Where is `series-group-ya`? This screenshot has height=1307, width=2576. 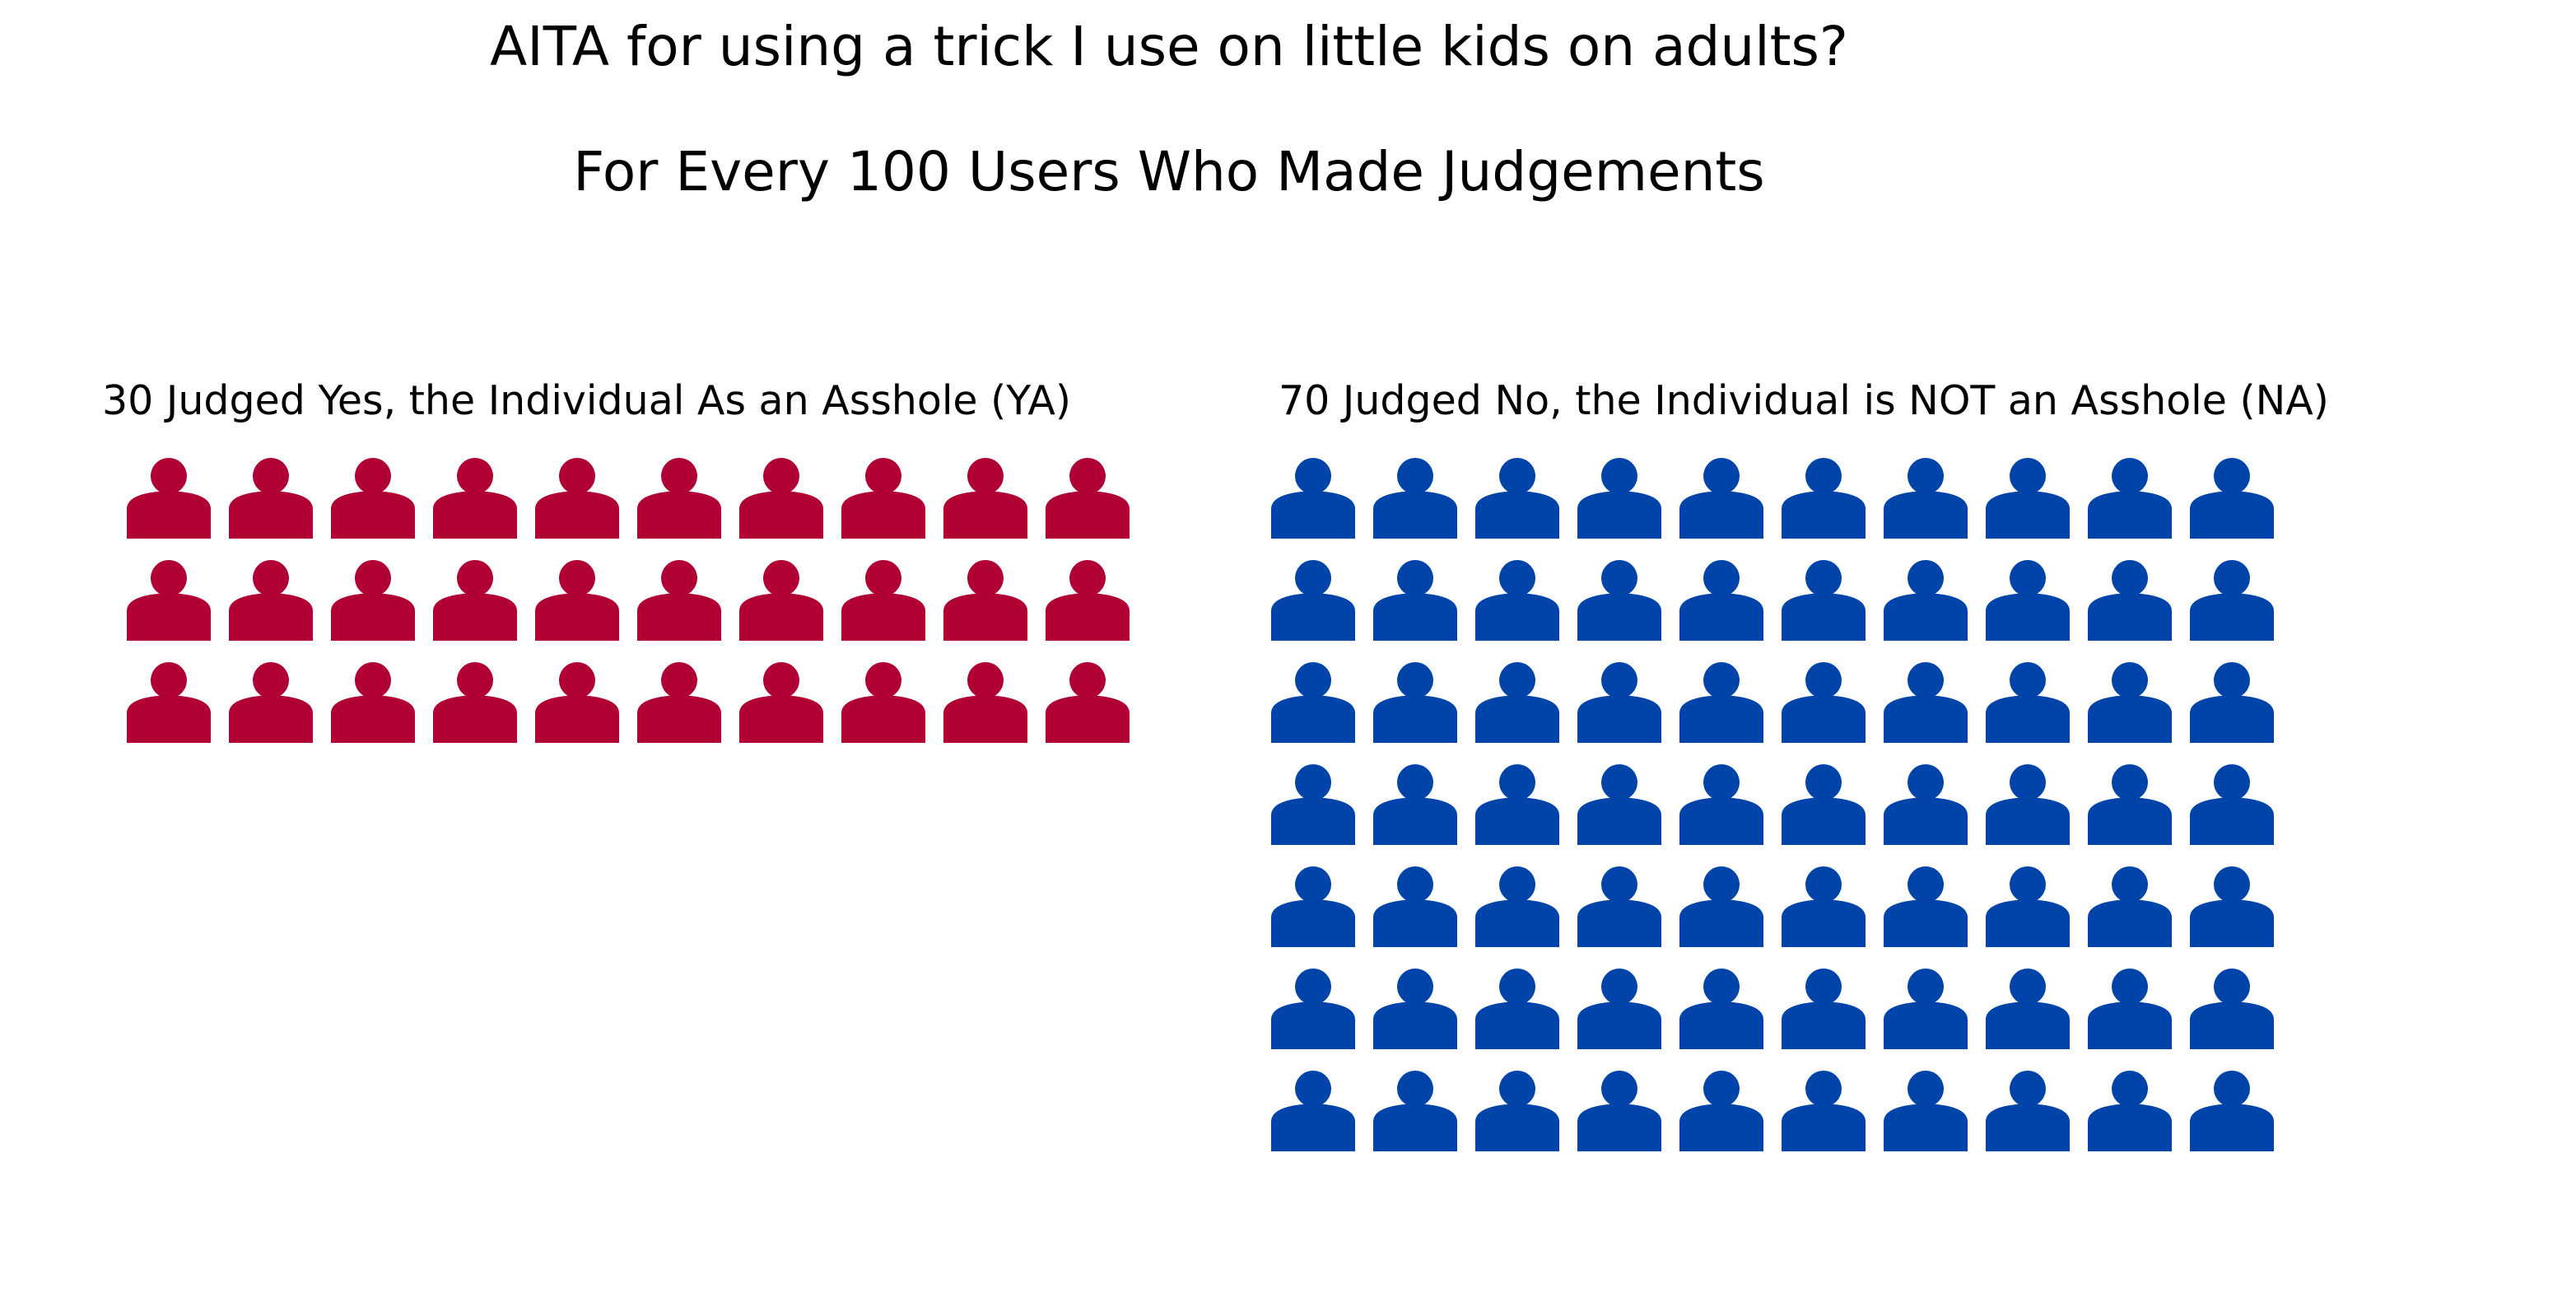 series-group-ya is located at coordinates (628, 600).